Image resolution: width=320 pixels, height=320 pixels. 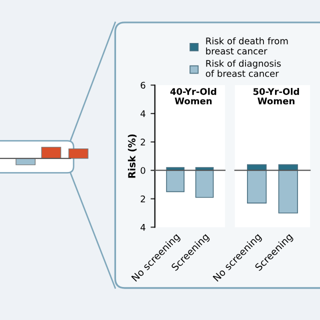 What do you see at coordinates (247, 45) in the screenshot?
I see `legend-label: Risk of death from breast cancer` at bounding box center [247, 45].